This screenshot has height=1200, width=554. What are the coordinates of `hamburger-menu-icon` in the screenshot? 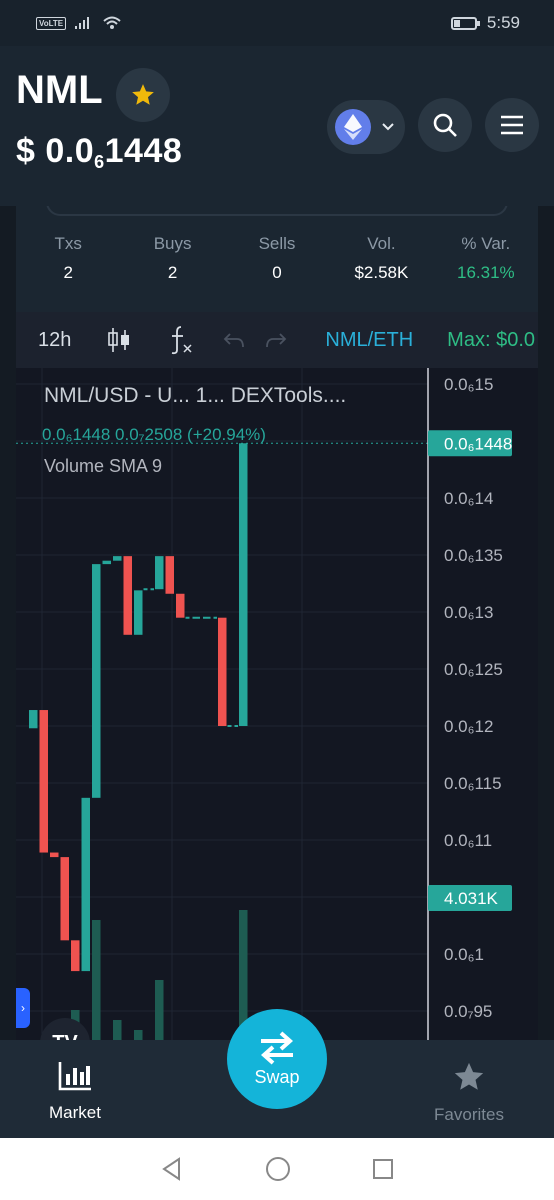 It's located at (512, 125).